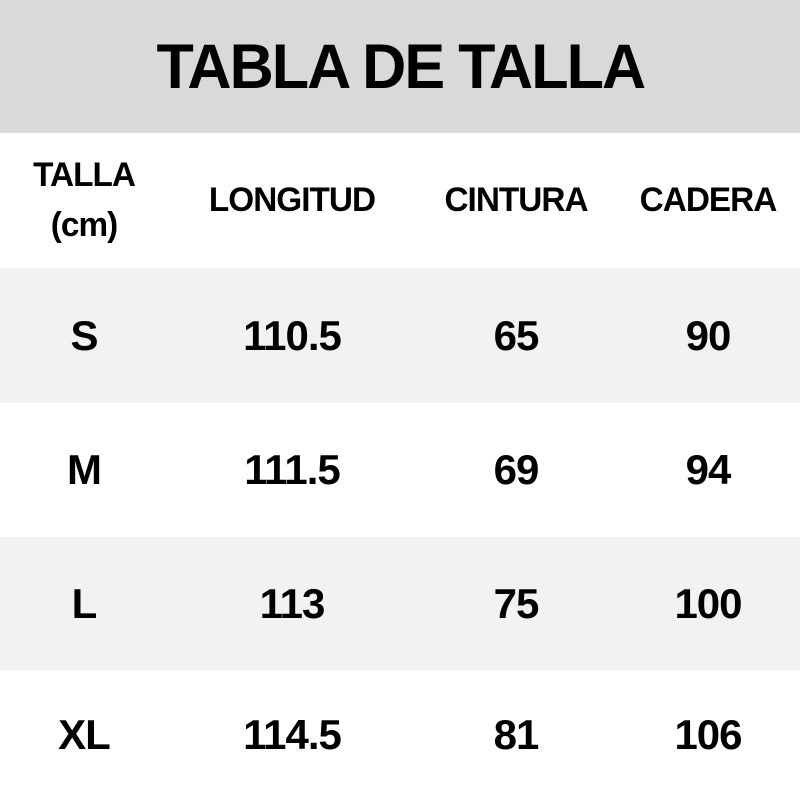  Describe the element at coordinates (84, 734) in the screenshot. I see `size-label: XL` at that location.